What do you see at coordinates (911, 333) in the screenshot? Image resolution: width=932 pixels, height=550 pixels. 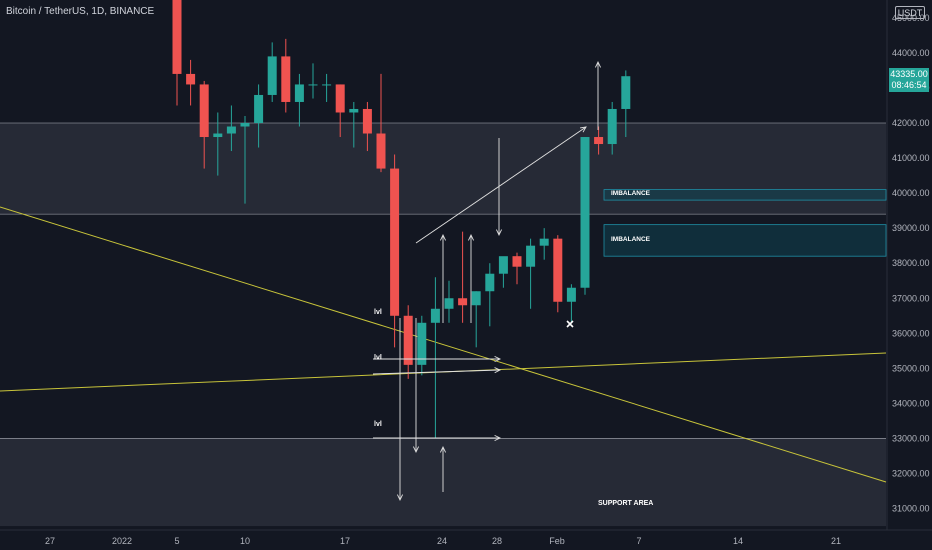 I see `y-tick-label: 36000.00` at bounding box center [911, 333].